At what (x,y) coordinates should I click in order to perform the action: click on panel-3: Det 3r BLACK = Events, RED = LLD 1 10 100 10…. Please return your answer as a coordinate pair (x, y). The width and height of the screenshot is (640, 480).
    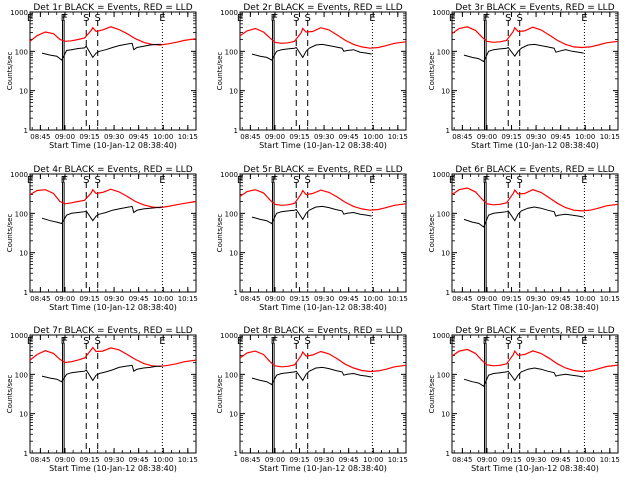
    Looking at the image, I should click on (524, 76).